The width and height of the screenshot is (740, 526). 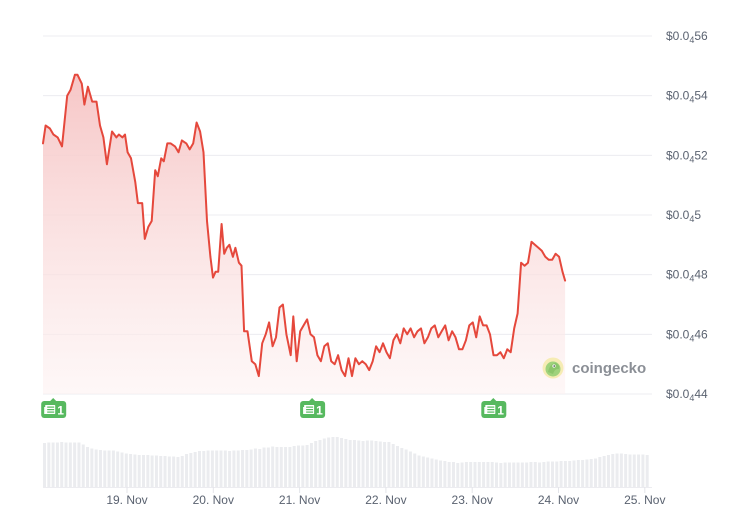 I want to click on x-axis-label: 23. Nov, so click(x=472, y=500).